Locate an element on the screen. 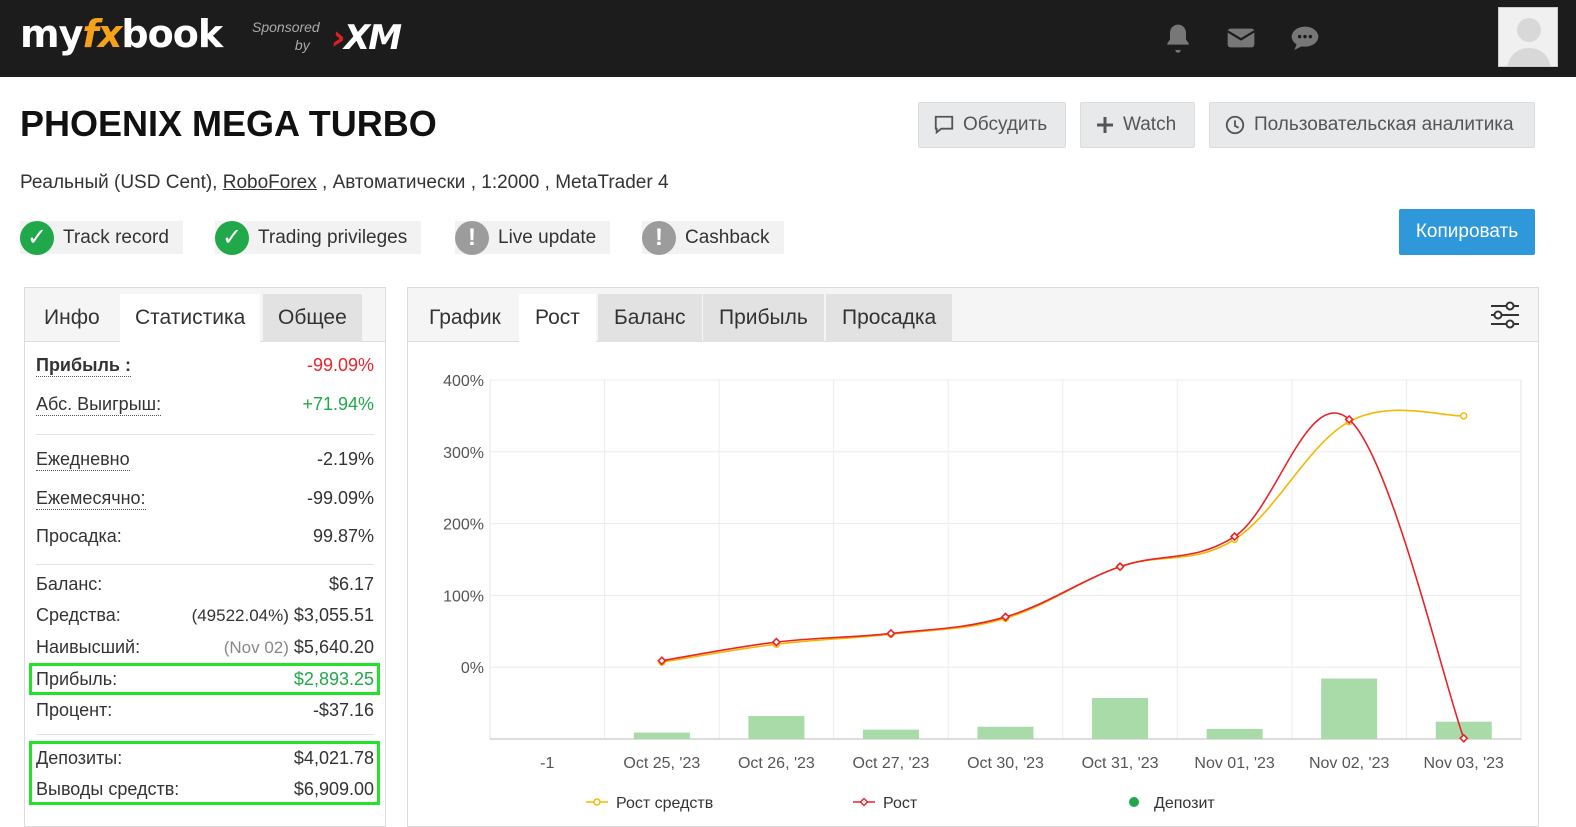 This screenshot has height=827, width=1576. sponsored-label: Sponsored by is located at coordinates (286, 36).